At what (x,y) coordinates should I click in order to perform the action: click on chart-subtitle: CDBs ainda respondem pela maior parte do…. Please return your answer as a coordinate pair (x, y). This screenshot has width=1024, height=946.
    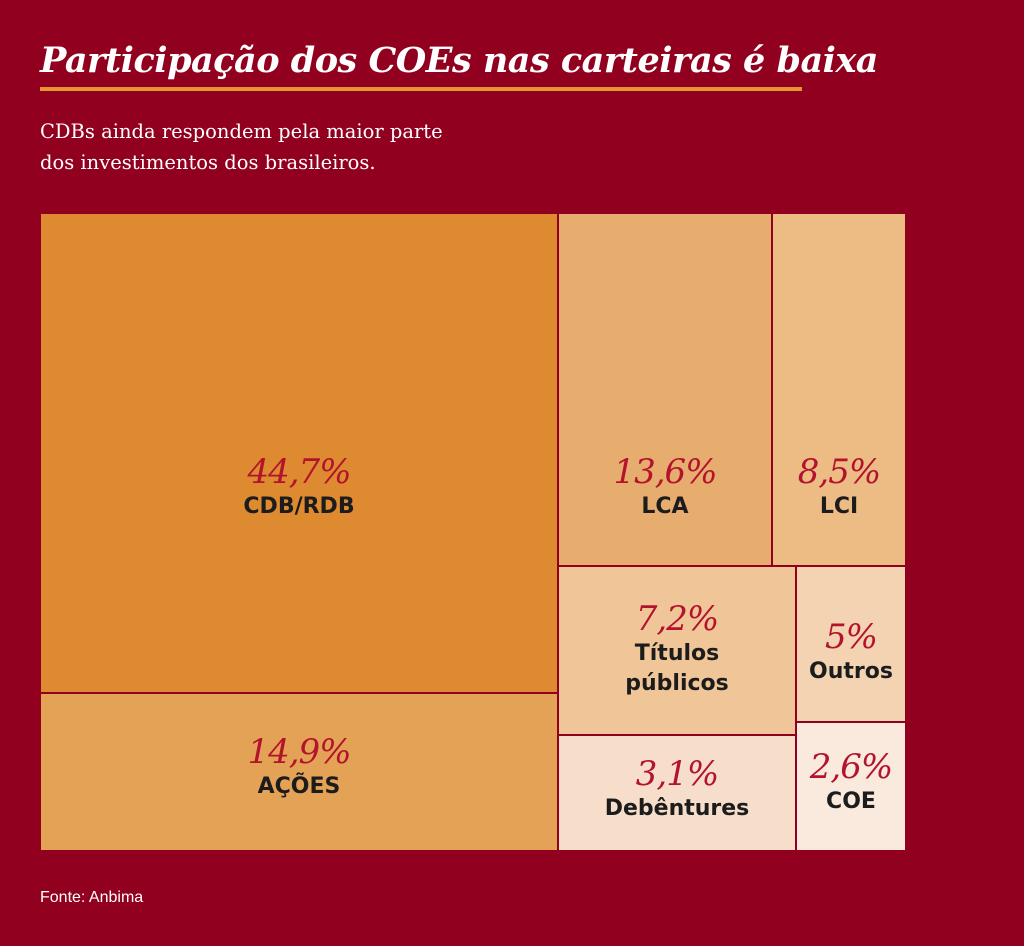
    Looking at the image, I should click on (300, 147).